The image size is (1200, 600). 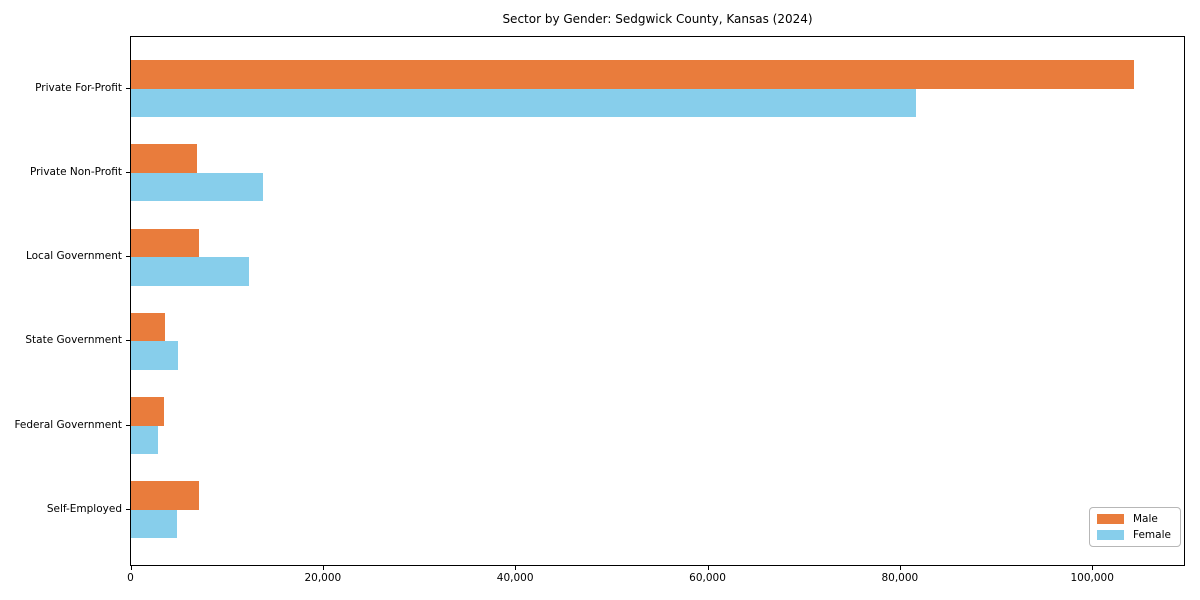 I want to click on x-tick-label: 0, so click(x=130, y=578).